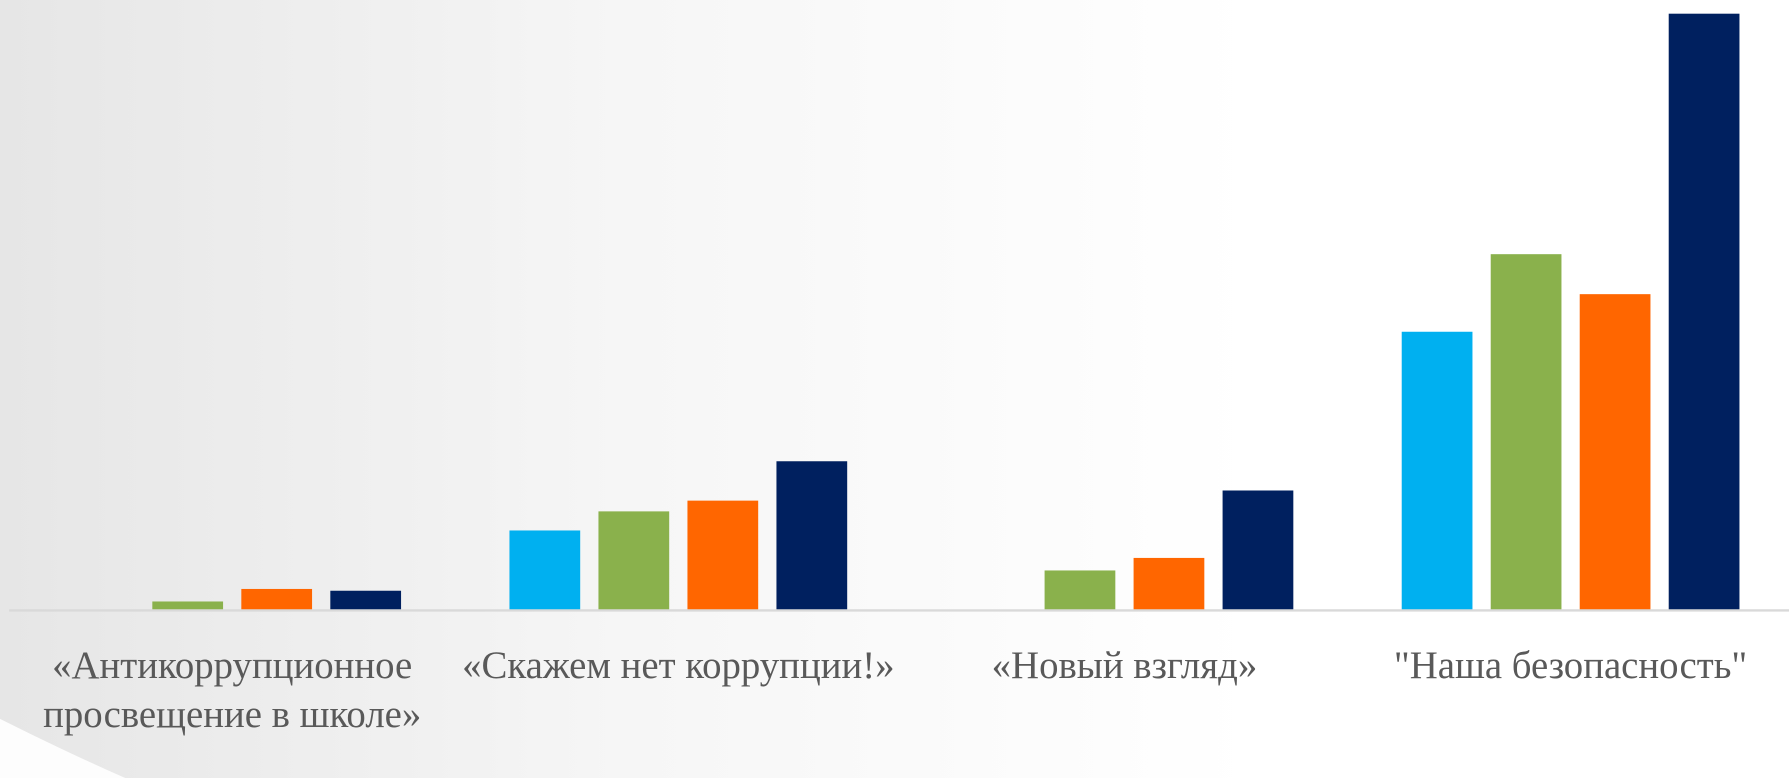 The width and height of the screenshot is (1789, 778). I want to click on x-tick-label: «Скажем нет коррупции!», so click(678, 665).